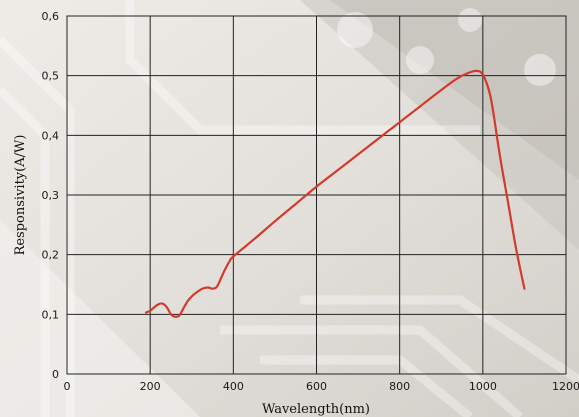 This screenshot has width=579, height=417. I want to click on x-tick-label: 1200, so click(565, 386).